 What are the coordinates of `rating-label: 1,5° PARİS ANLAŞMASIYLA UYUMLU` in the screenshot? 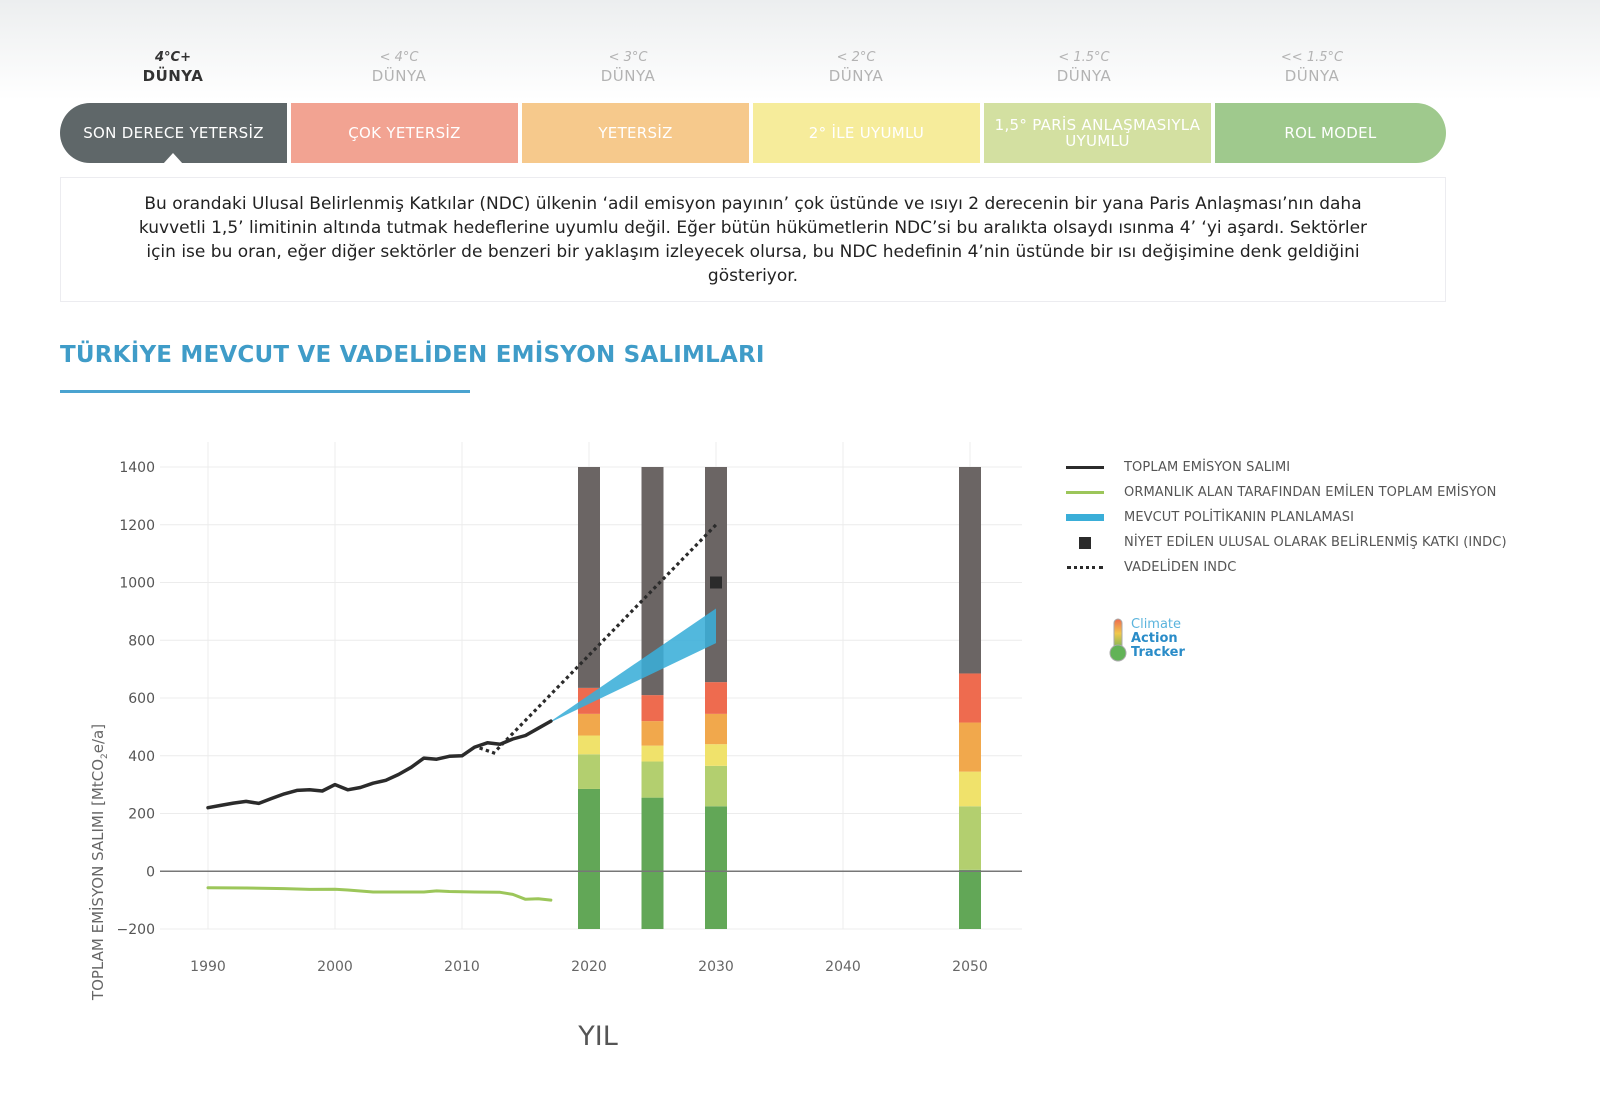 It's located at (1097, 133).